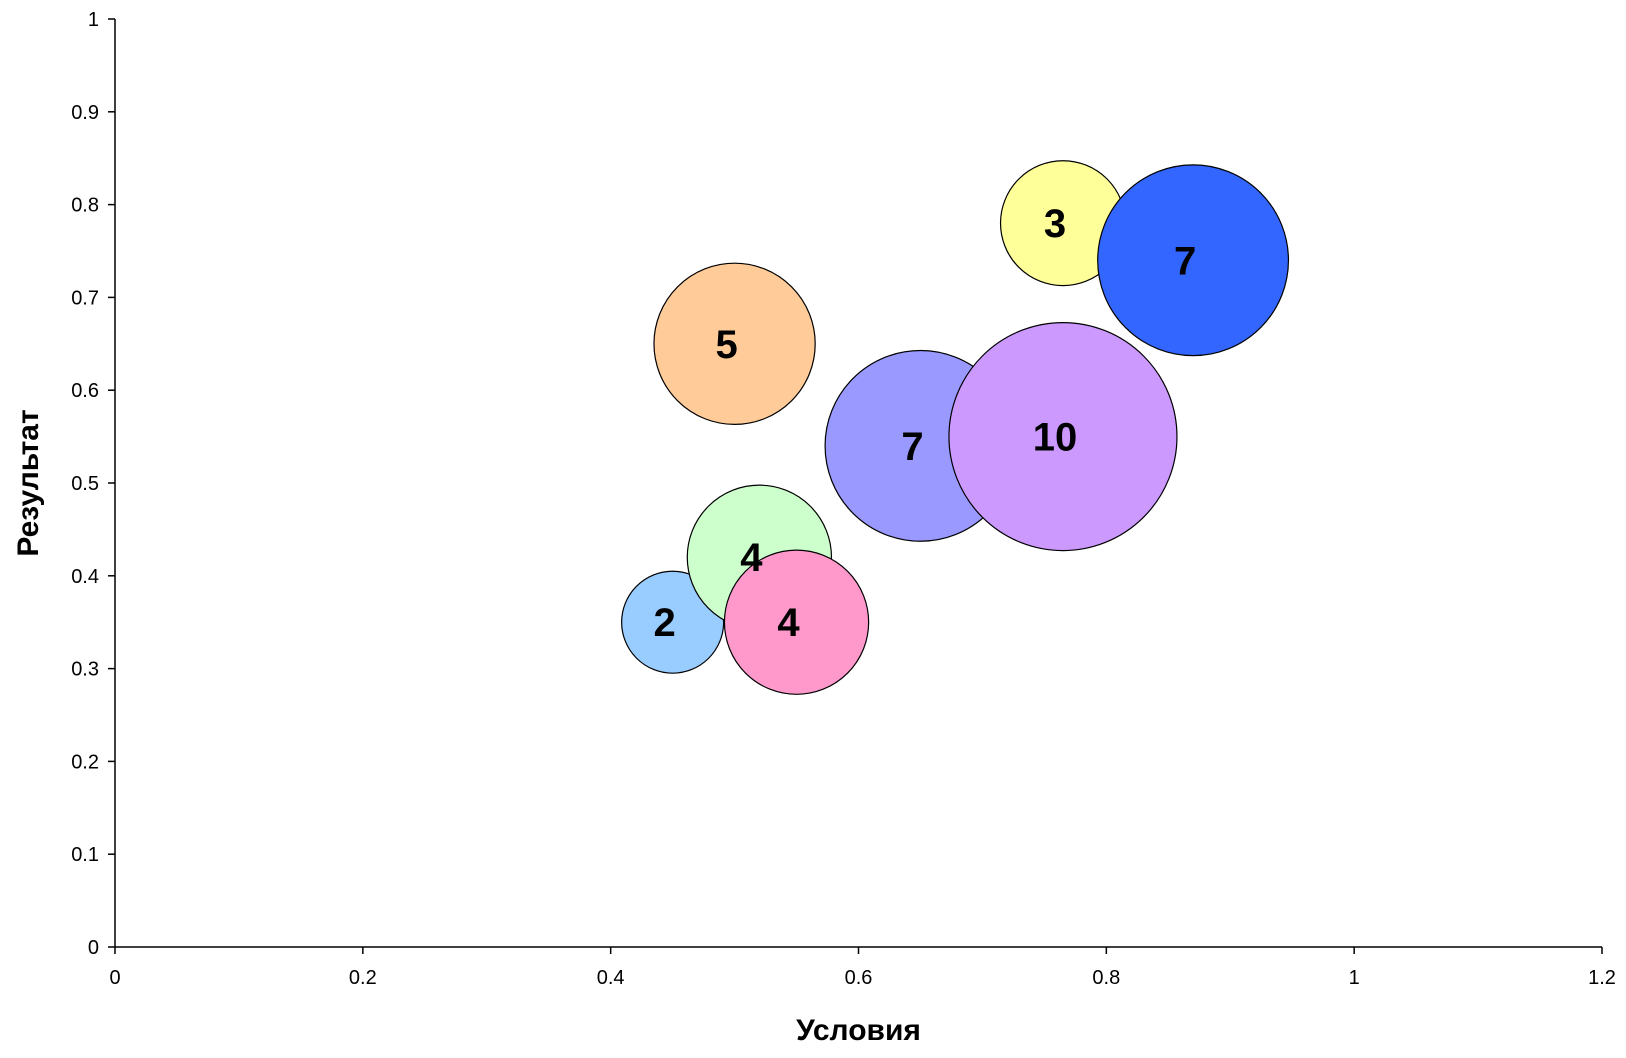  Describe the element at coordinates (85, 298) in the screenshot. I see `y-tick-label: 0.7` at that location.